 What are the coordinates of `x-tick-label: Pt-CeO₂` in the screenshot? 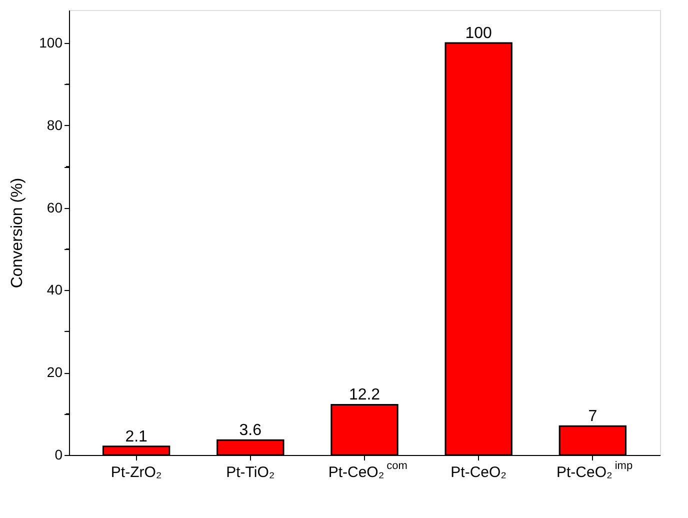 It's located at (478, 472).